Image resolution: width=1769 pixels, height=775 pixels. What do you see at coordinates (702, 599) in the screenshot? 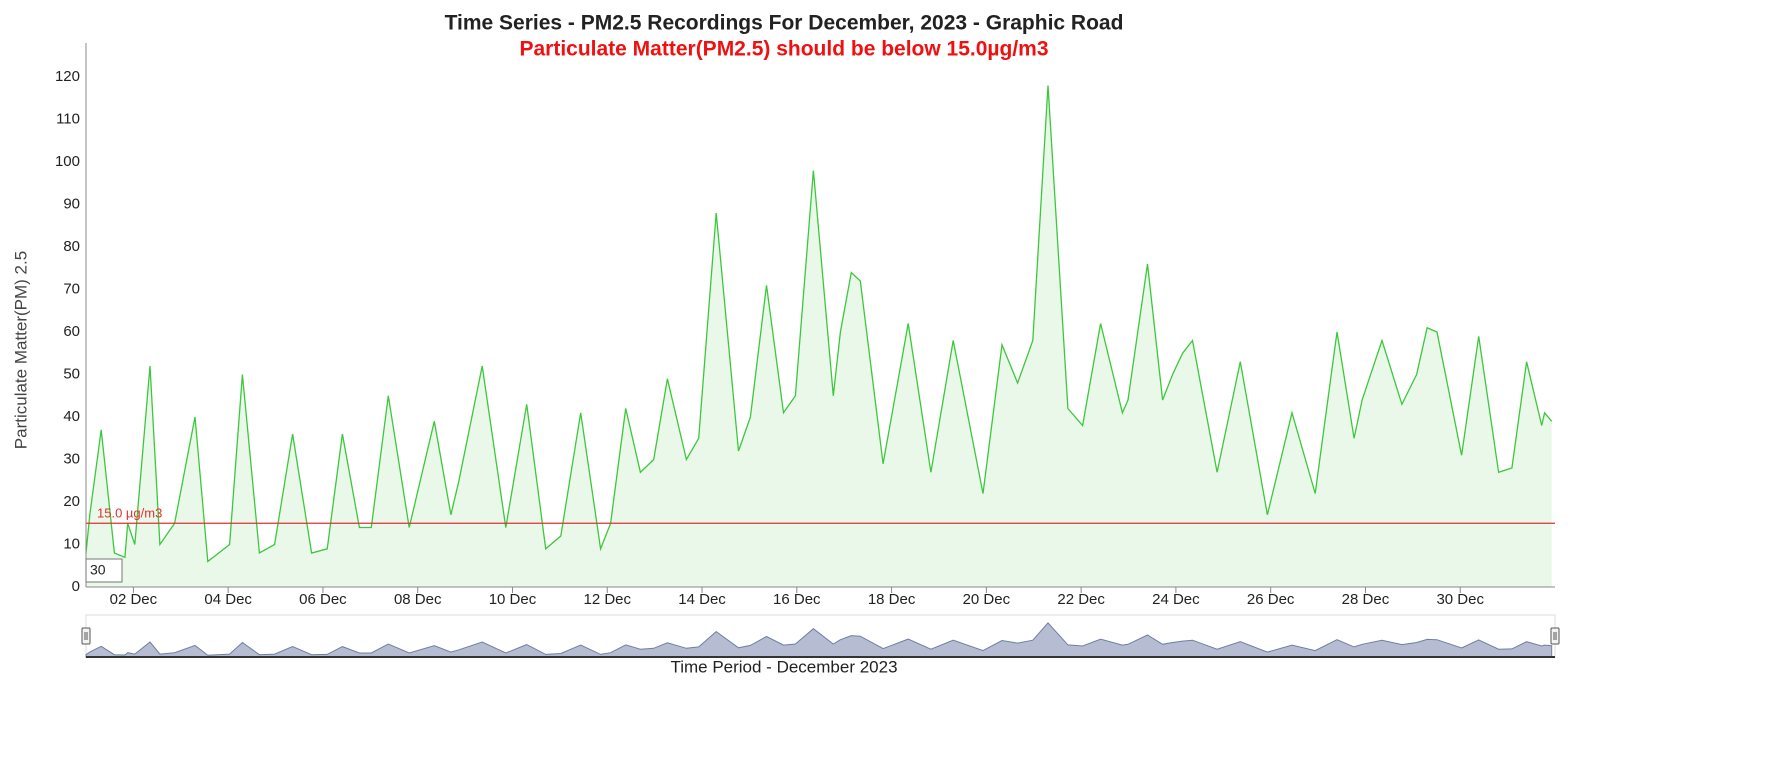
I see `x-tick-label: 14 Dec` at bounding box center [702, 599].